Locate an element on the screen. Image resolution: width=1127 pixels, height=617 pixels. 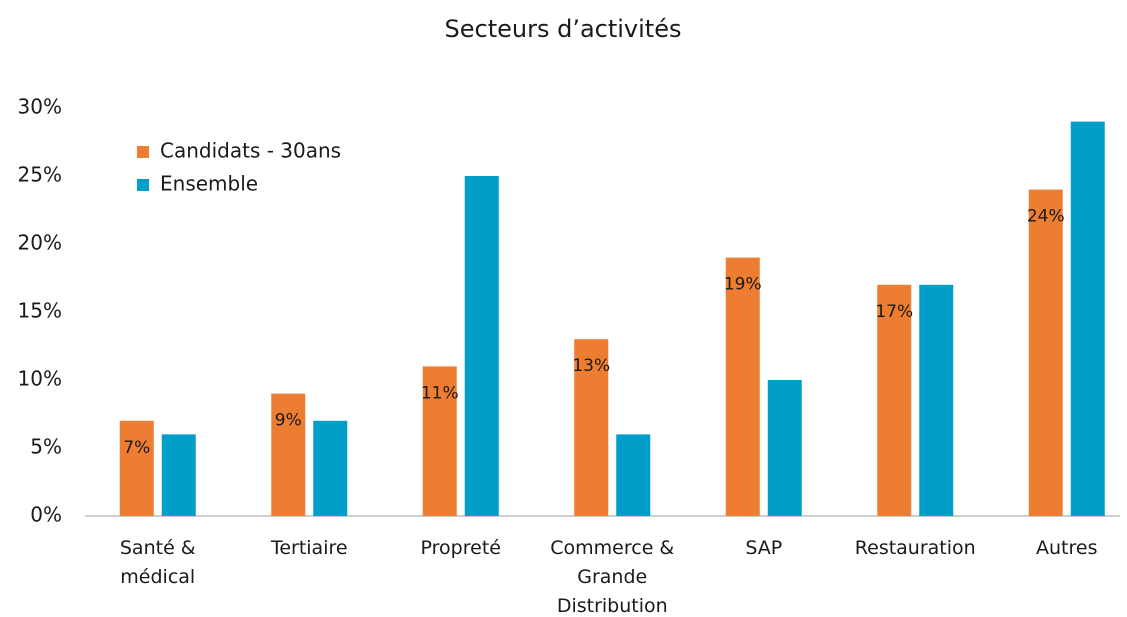
y-tick-label: 20% is located at coordinates (40, 243).